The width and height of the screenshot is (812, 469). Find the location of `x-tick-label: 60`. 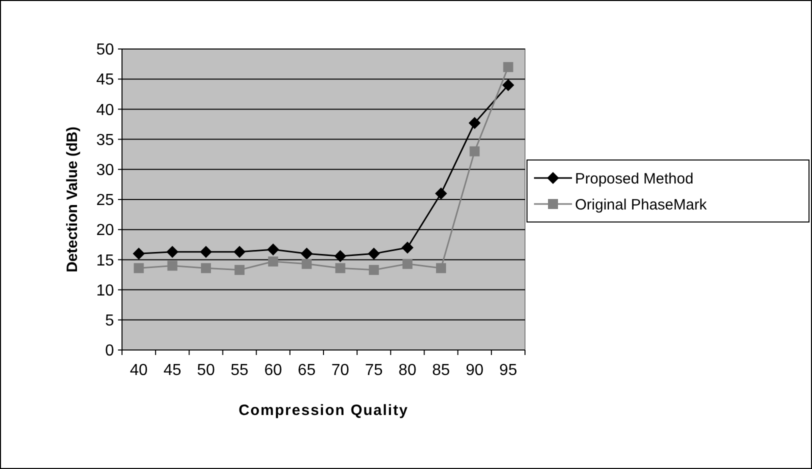

x-tick-label: 60 is located at coordinates (273, 370).